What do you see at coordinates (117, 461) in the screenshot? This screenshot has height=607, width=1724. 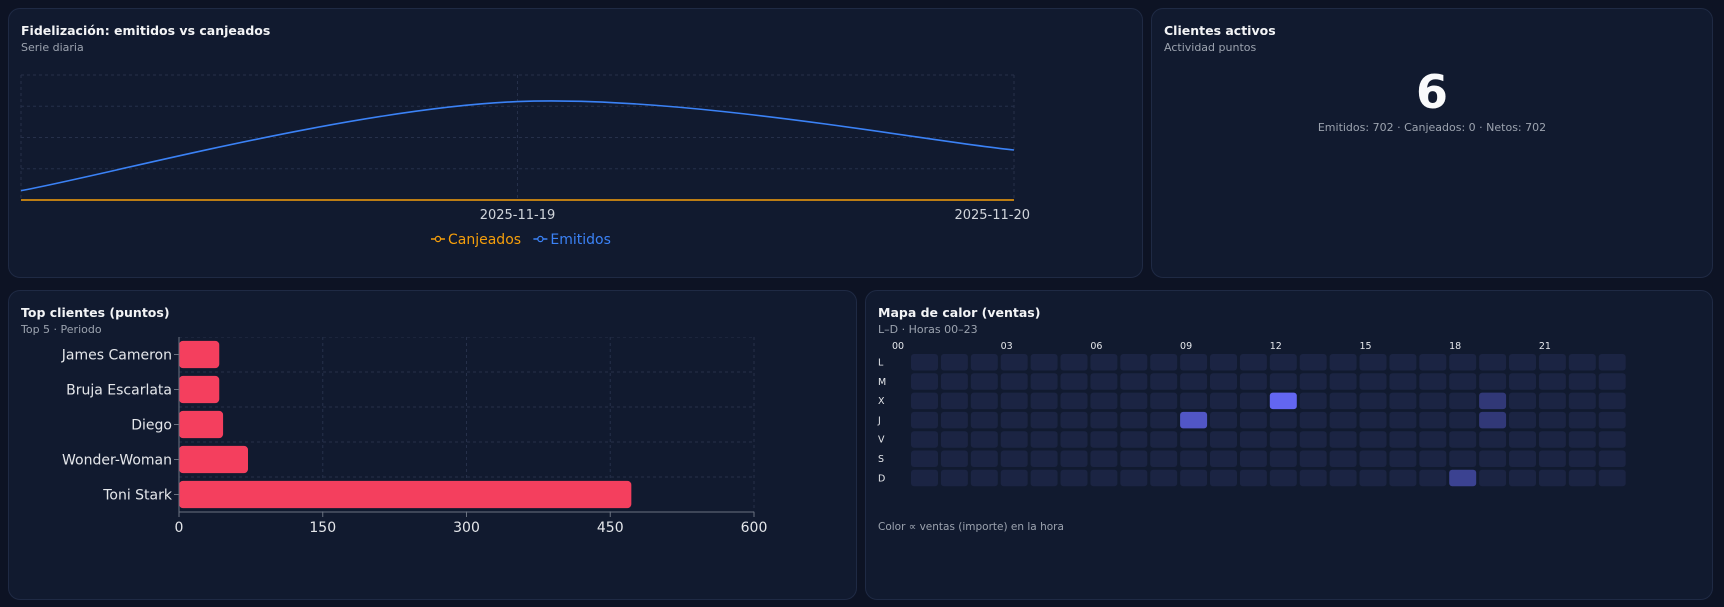 I see `category-label: Wonder-Woman` at bounding box center [117, 461].